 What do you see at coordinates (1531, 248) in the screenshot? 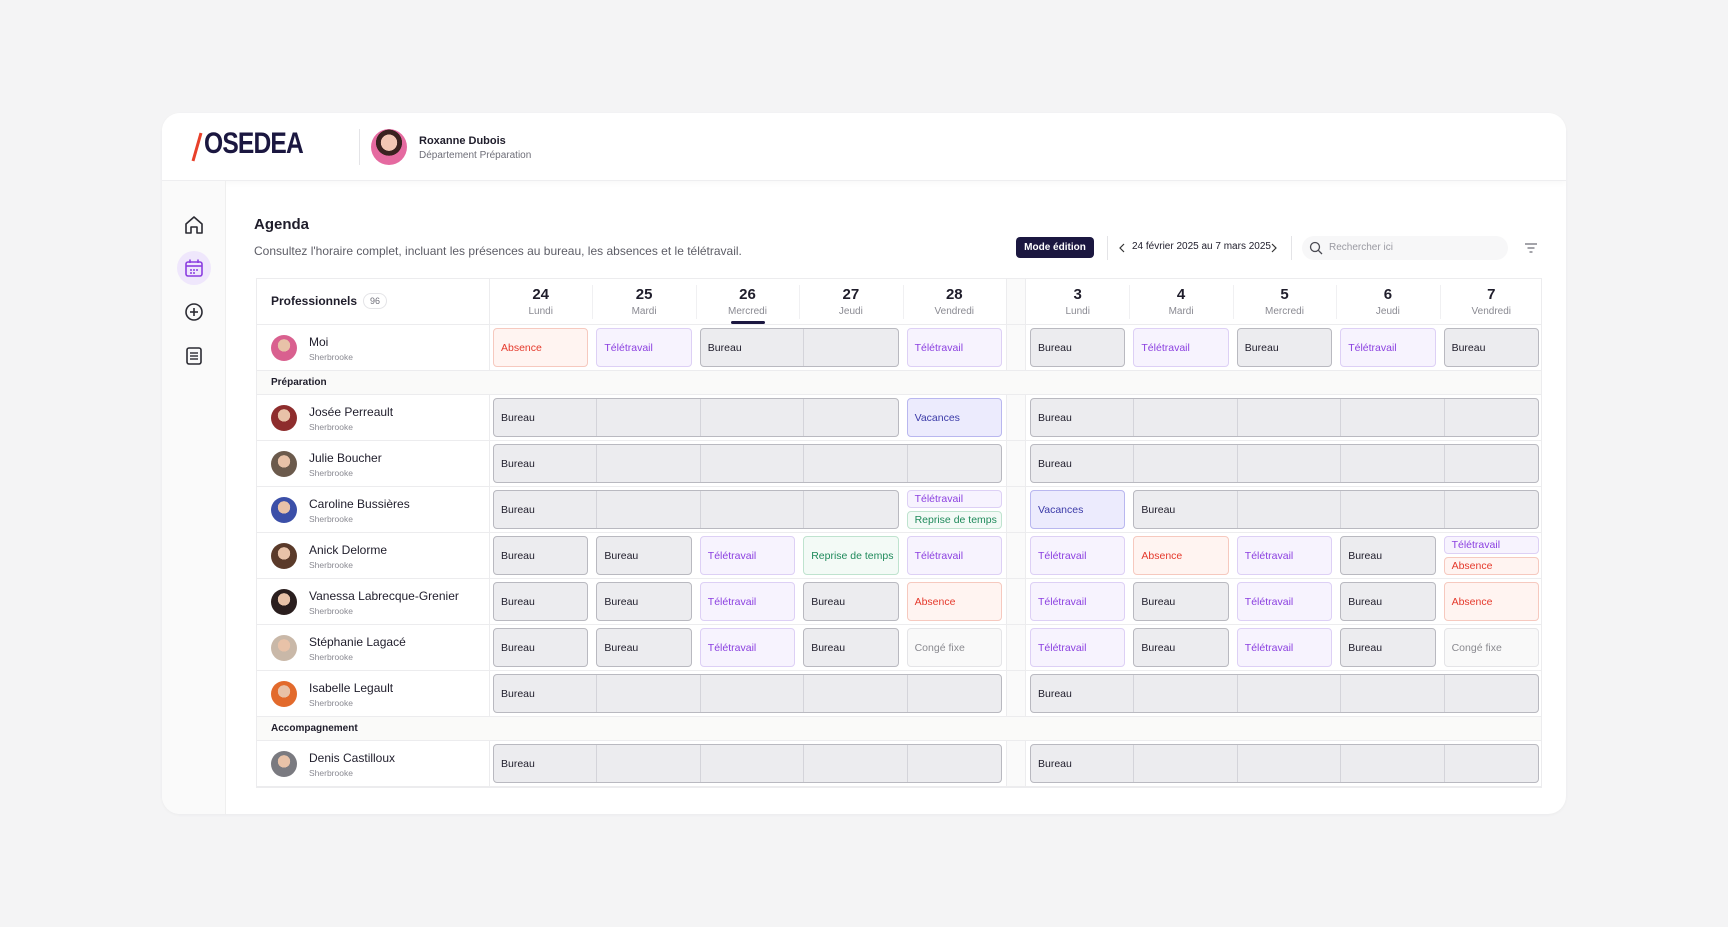
I see `filter-icon` at bounding box center [1531, 248].